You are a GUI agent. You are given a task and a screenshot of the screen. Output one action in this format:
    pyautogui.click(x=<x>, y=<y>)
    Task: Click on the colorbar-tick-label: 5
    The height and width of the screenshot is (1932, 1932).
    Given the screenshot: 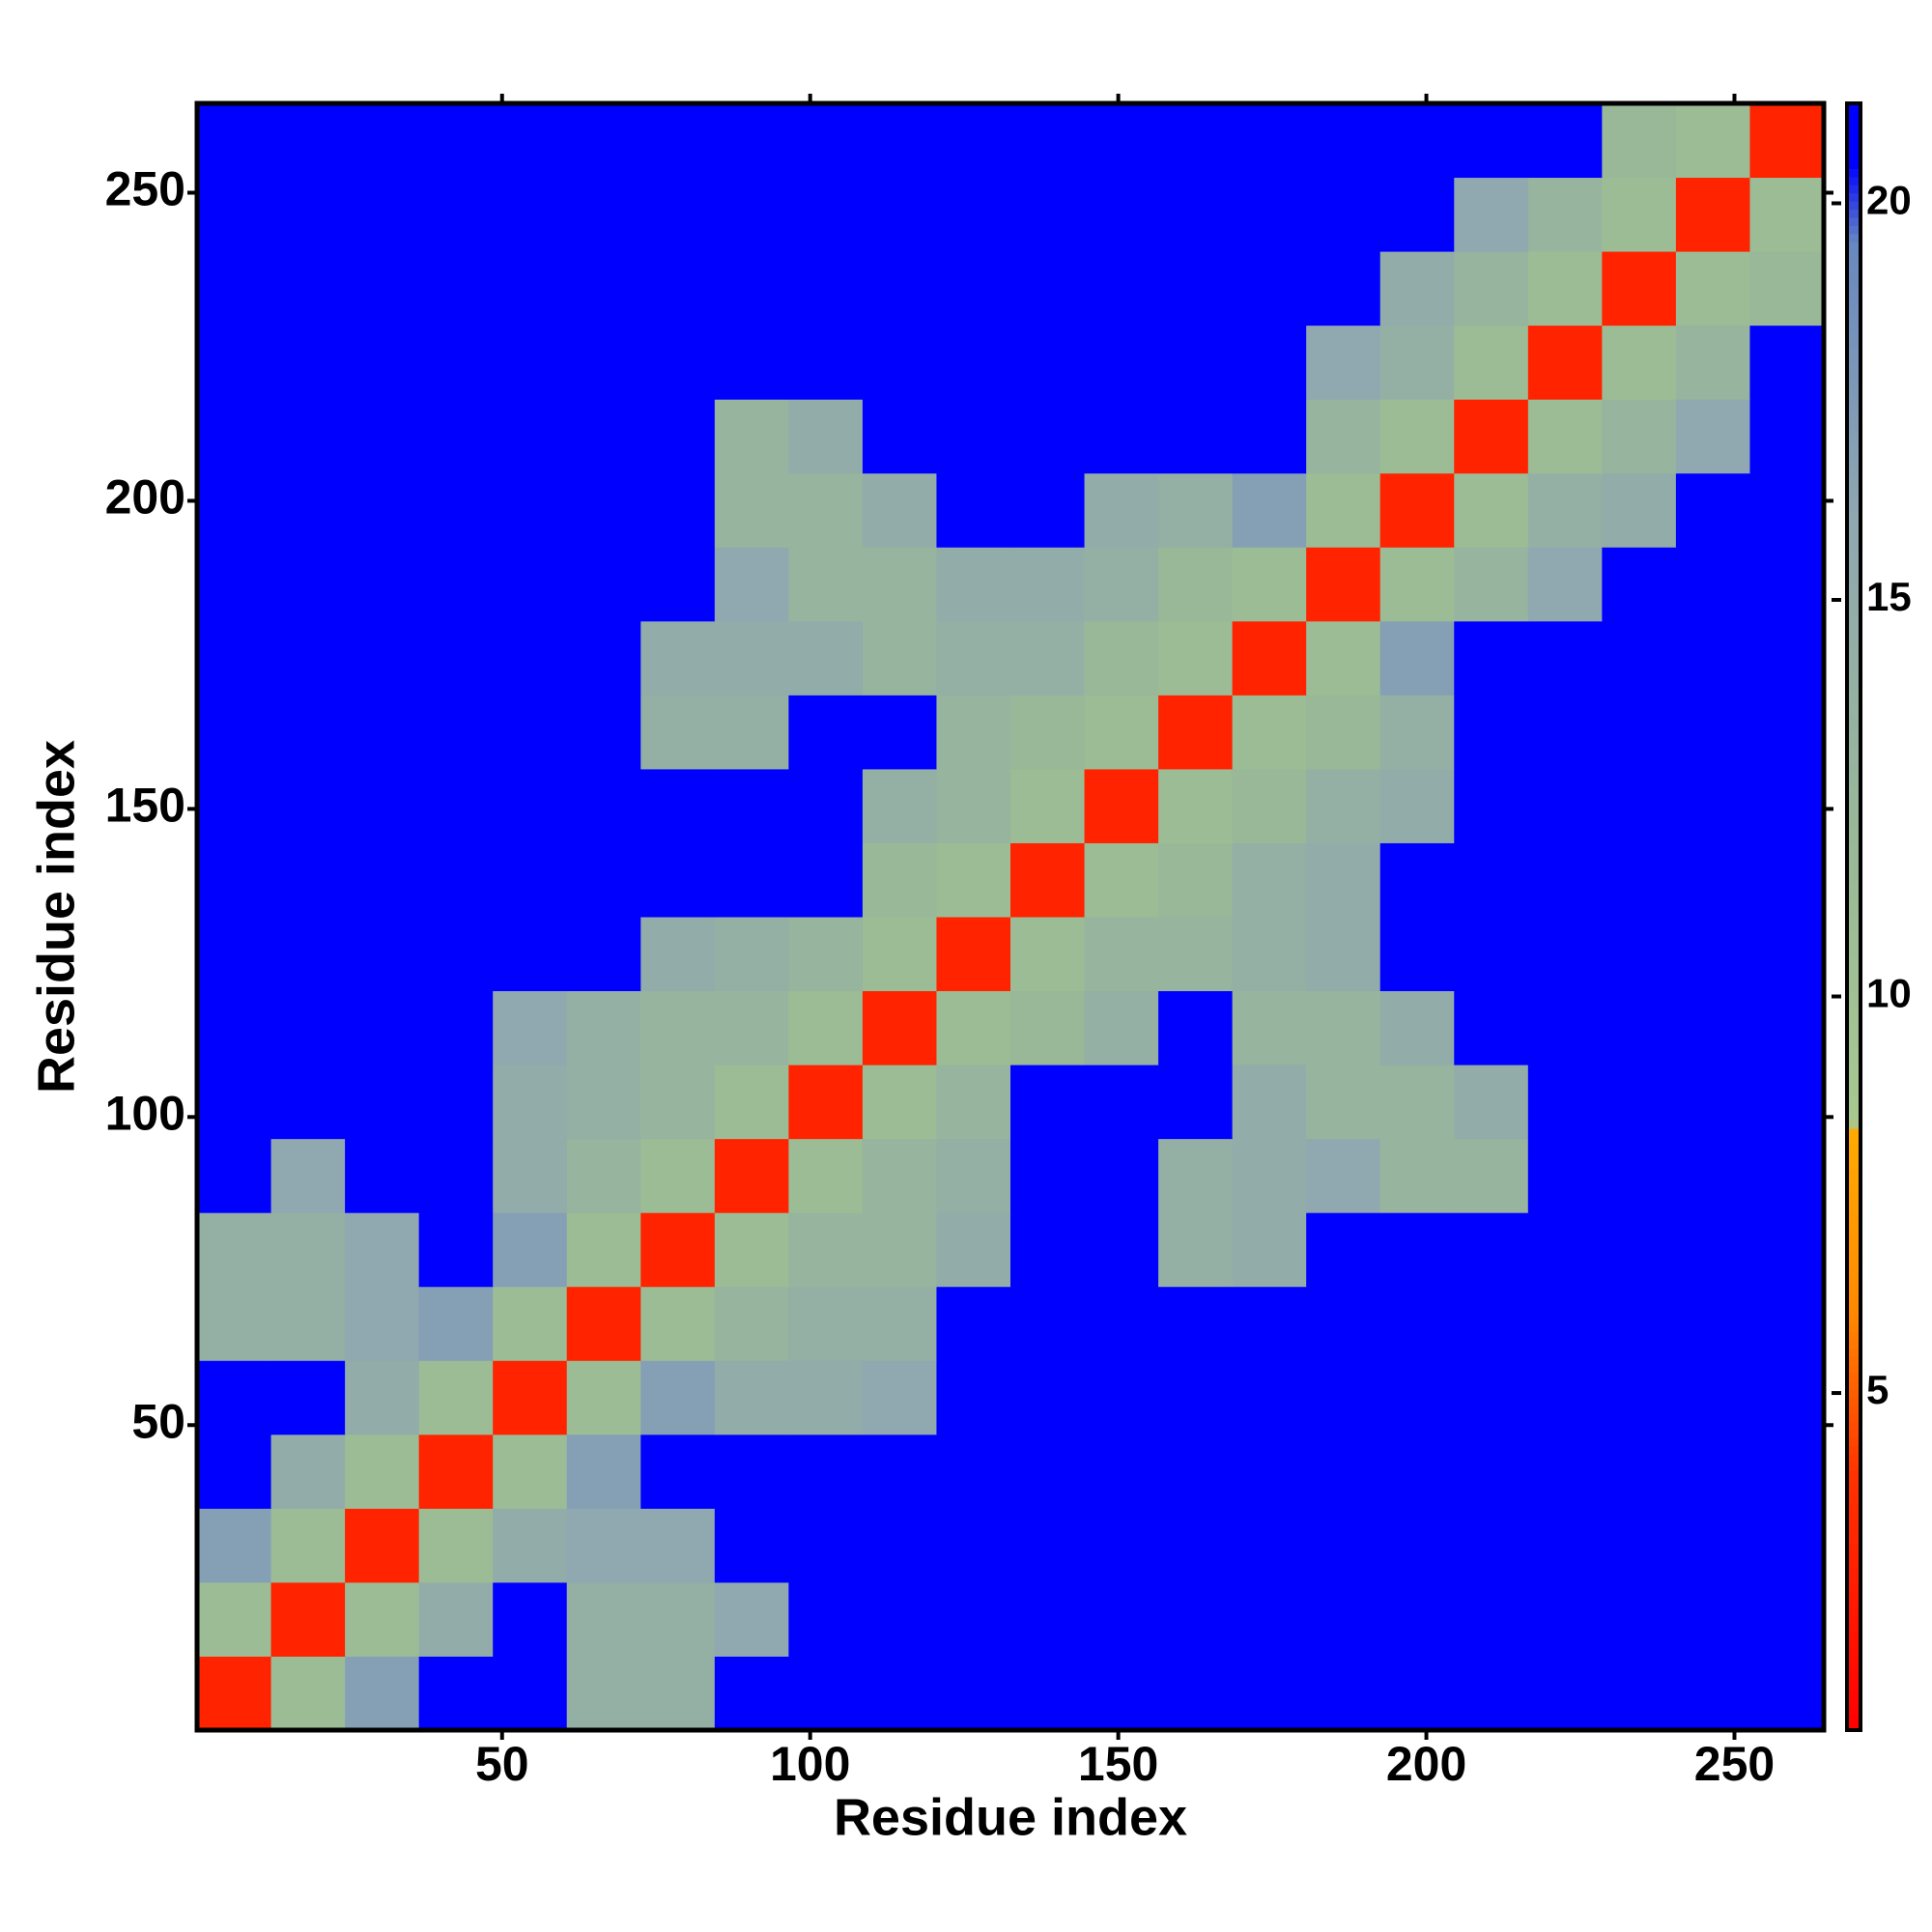 What is the action you would take?
    pyautogui.click(x=1877, y=1389)
    